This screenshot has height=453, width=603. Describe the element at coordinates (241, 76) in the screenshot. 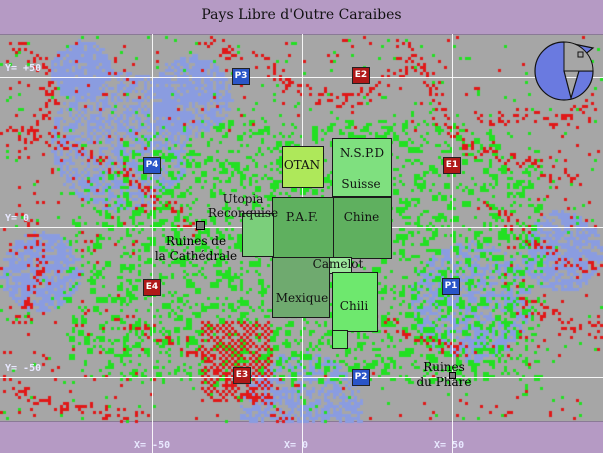

I see `marker-p3: P3` at that location.